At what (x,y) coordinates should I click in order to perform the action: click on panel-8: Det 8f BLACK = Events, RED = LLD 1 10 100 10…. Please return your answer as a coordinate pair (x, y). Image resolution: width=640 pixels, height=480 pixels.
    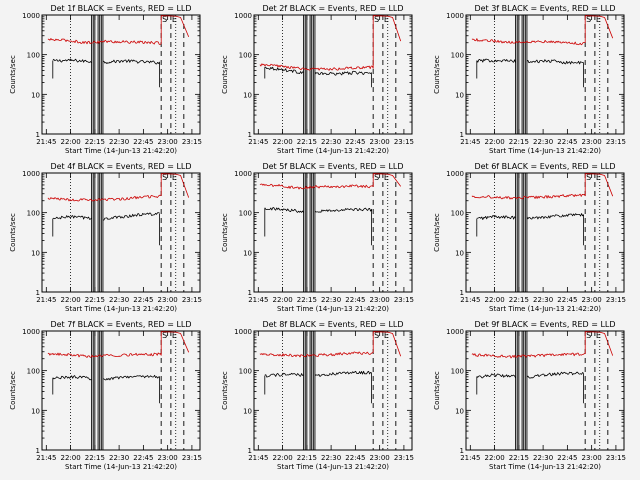
    Looking at the image, I should click on (317, 395).